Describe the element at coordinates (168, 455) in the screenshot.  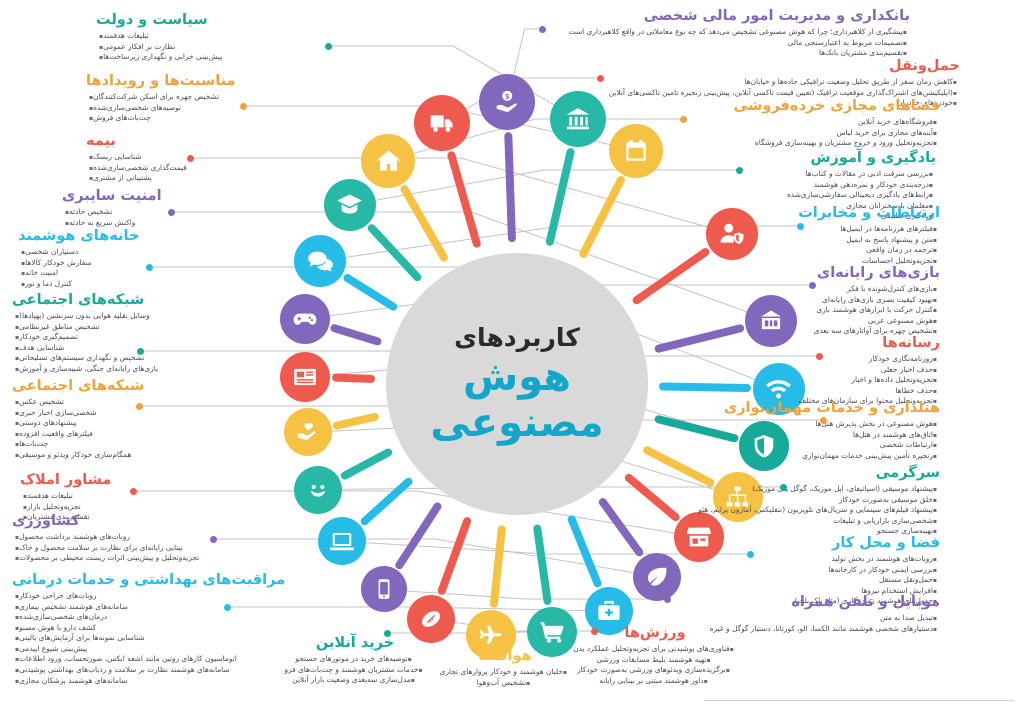
I see `list-item: همگام‌سازی خودکار ویدئو و موسیقی` at that location.